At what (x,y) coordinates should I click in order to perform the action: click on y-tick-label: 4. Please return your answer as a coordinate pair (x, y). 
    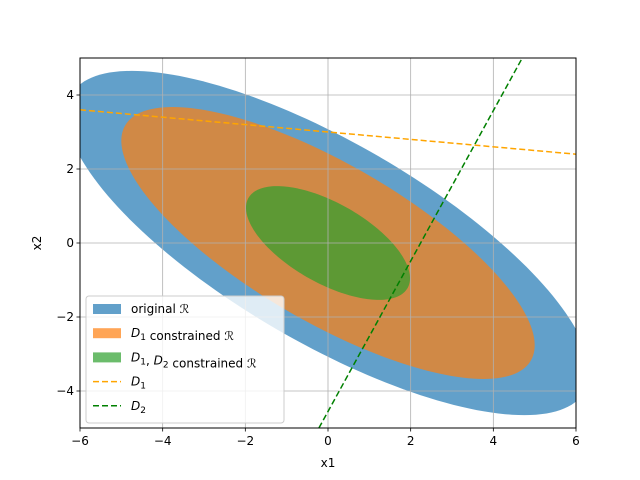
    Looking at the image, I should click on (70, 95).